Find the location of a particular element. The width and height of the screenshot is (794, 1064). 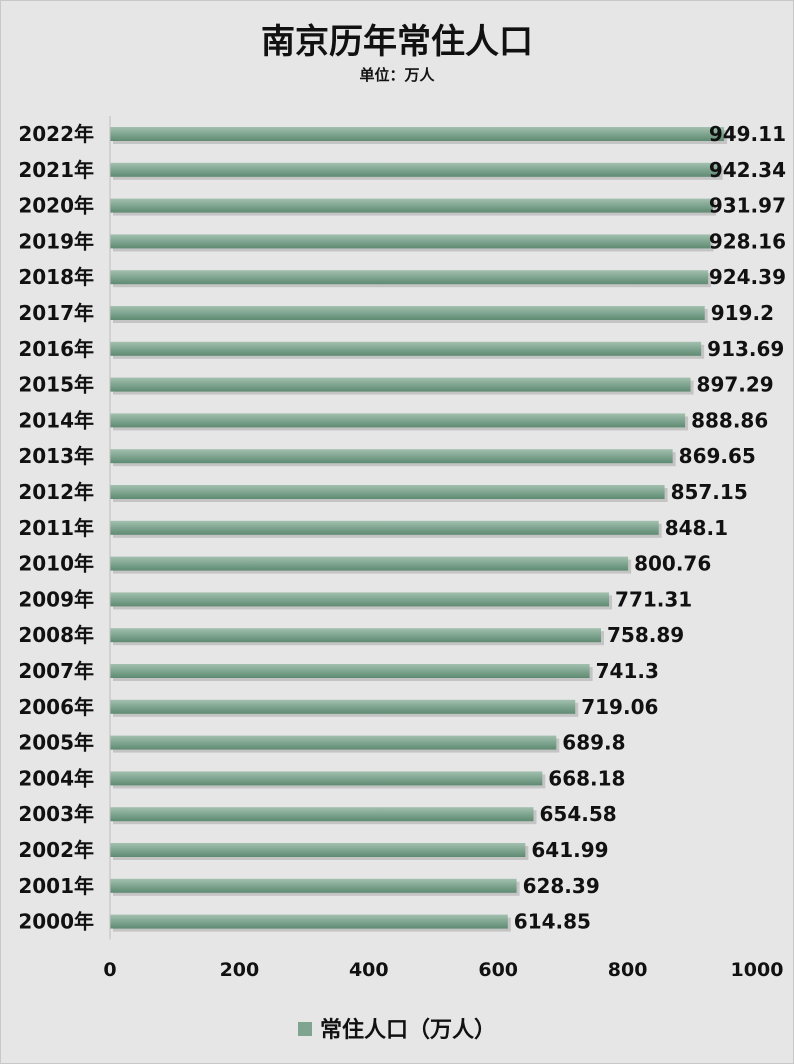

category-label: 2016年 is located at coordinates (56, 349).